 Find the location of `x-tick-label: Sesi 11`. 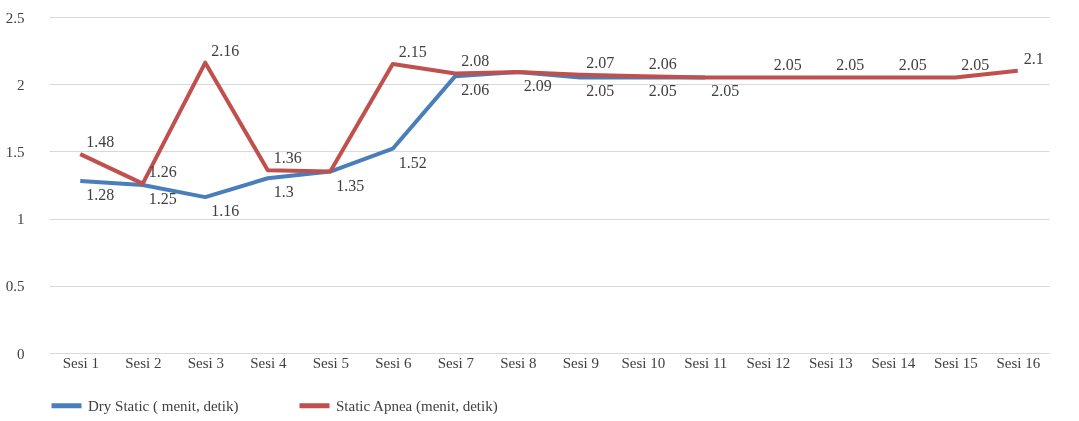

x-tick-label: Sesi 11 is located at coordinates (706, 362).